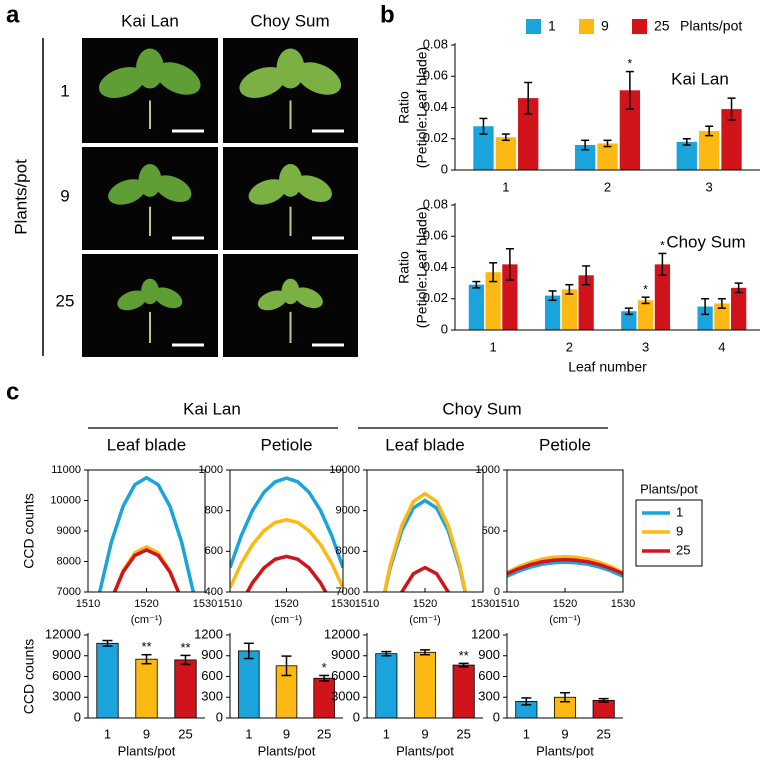 Image resolution: width=768 pixels, height=769 pixels. What do you see at coordinates (287, 444) in the screenshot?
I see `chart-title: Petiole` at bounding box center [287, 444].